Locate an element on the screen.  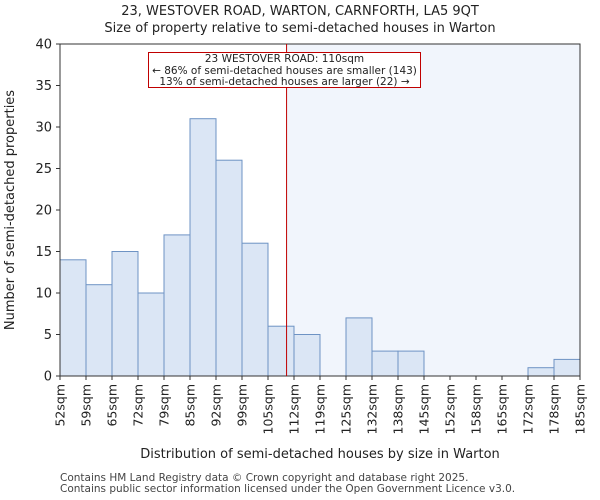
x-tick-label: 138sqm is located at coordinates (398, 409).